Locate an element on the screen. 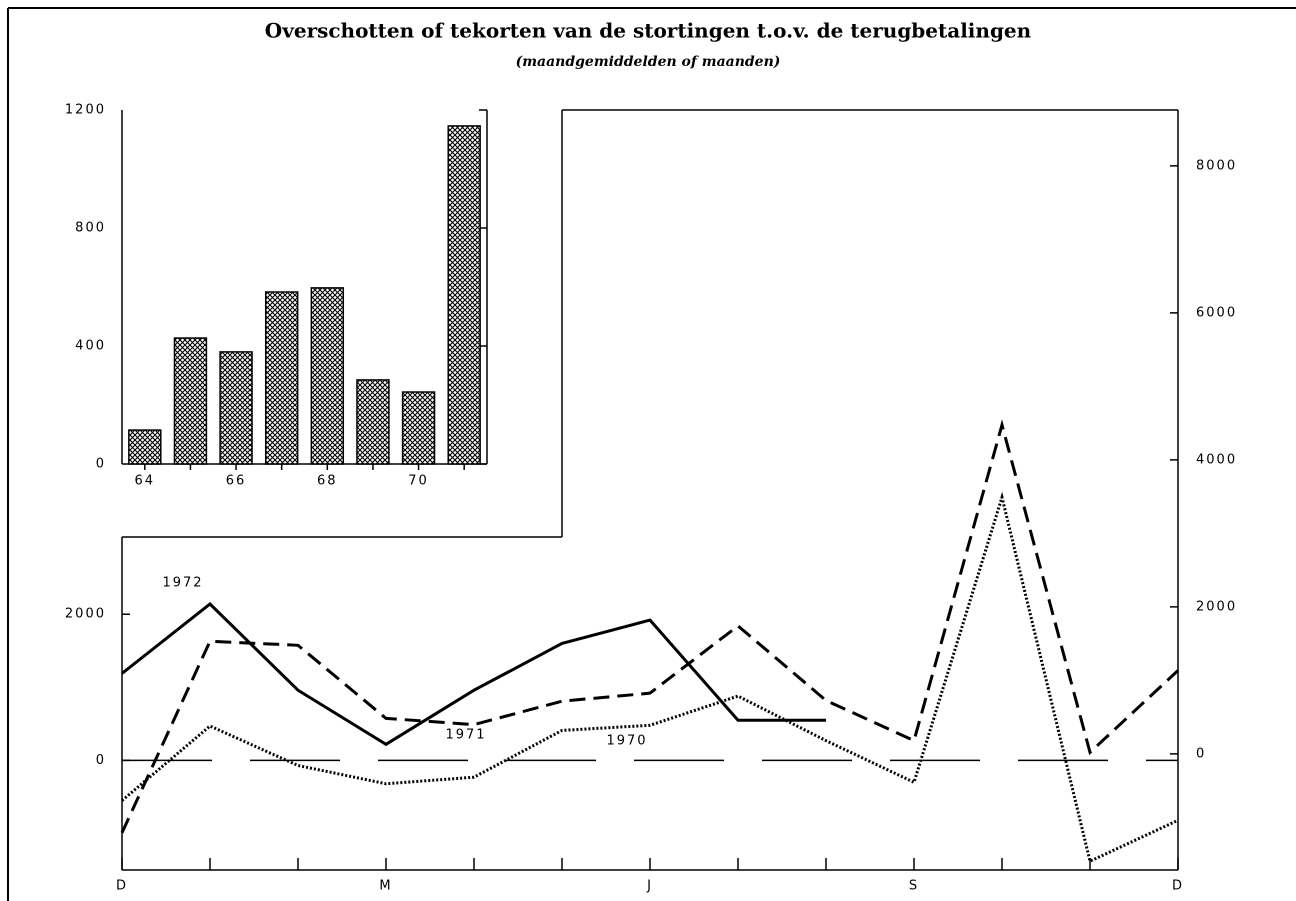 Image resolution: width=1296 pixels, height=901 pixels. inset-y-tick-label: 0 is located at coordinates (101, 464).